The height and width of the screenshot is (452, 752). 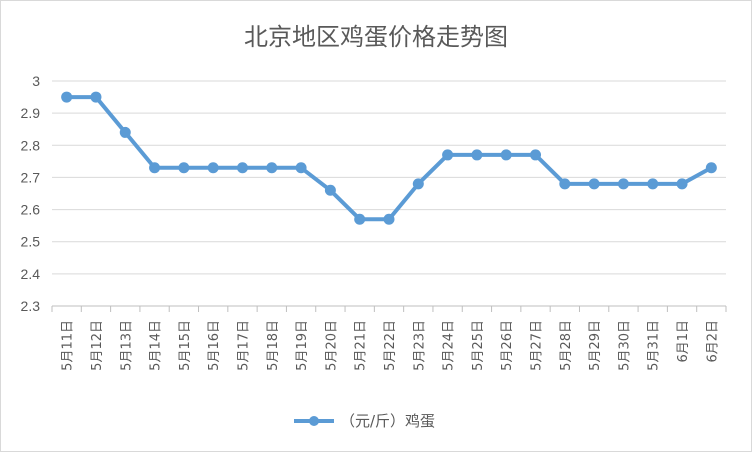 I want to click on legend: （元/斤）鸡蛋, so click(x=364, y=421).